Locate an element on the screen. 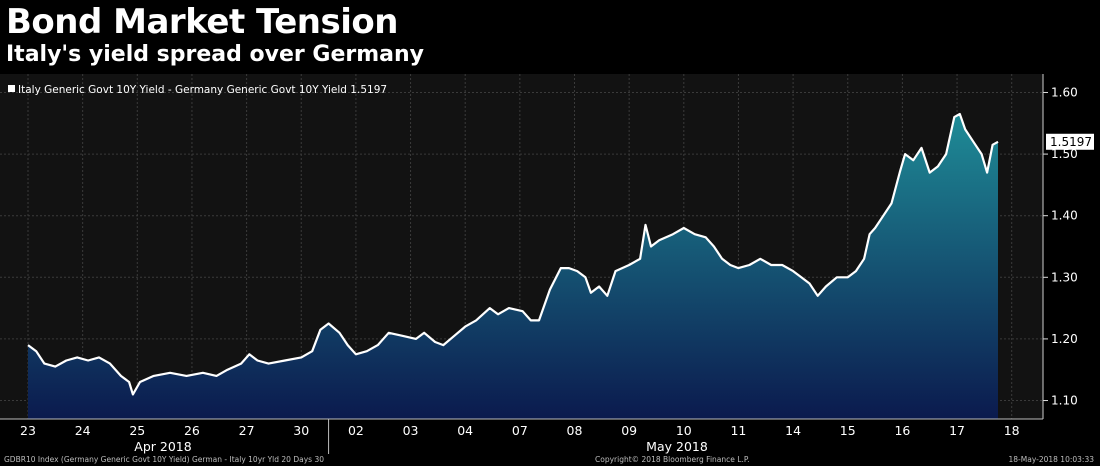  y-tick-label: 1.60 is located at coordinates (1064, 92).